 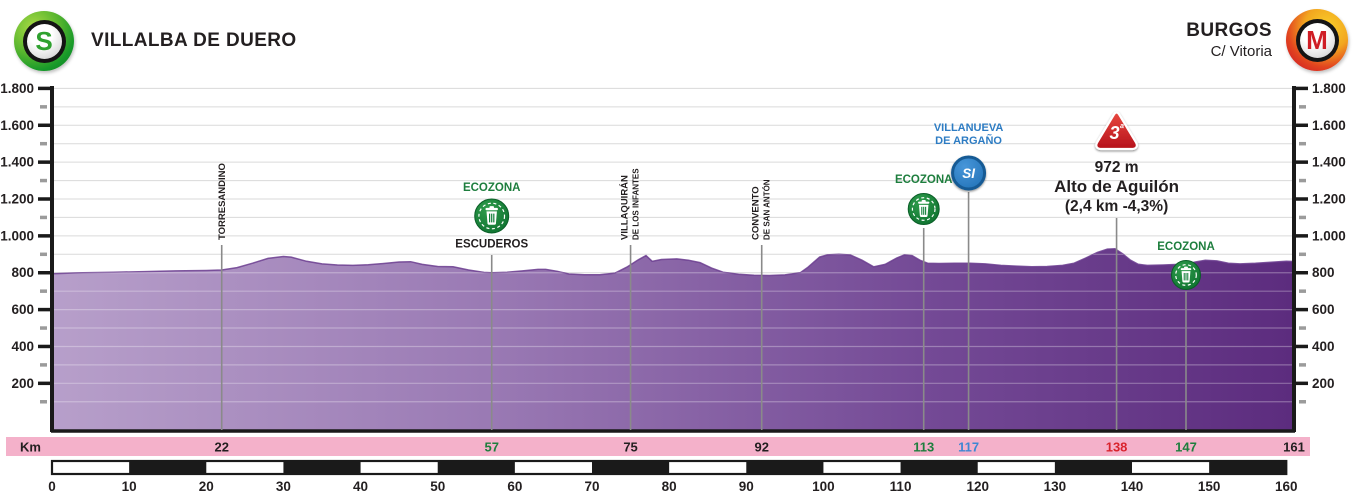 What do you see at coordinates (22, 309) in the screenshot?
I see `y-tick-label-left: 600` at bounding box center [22, 309].